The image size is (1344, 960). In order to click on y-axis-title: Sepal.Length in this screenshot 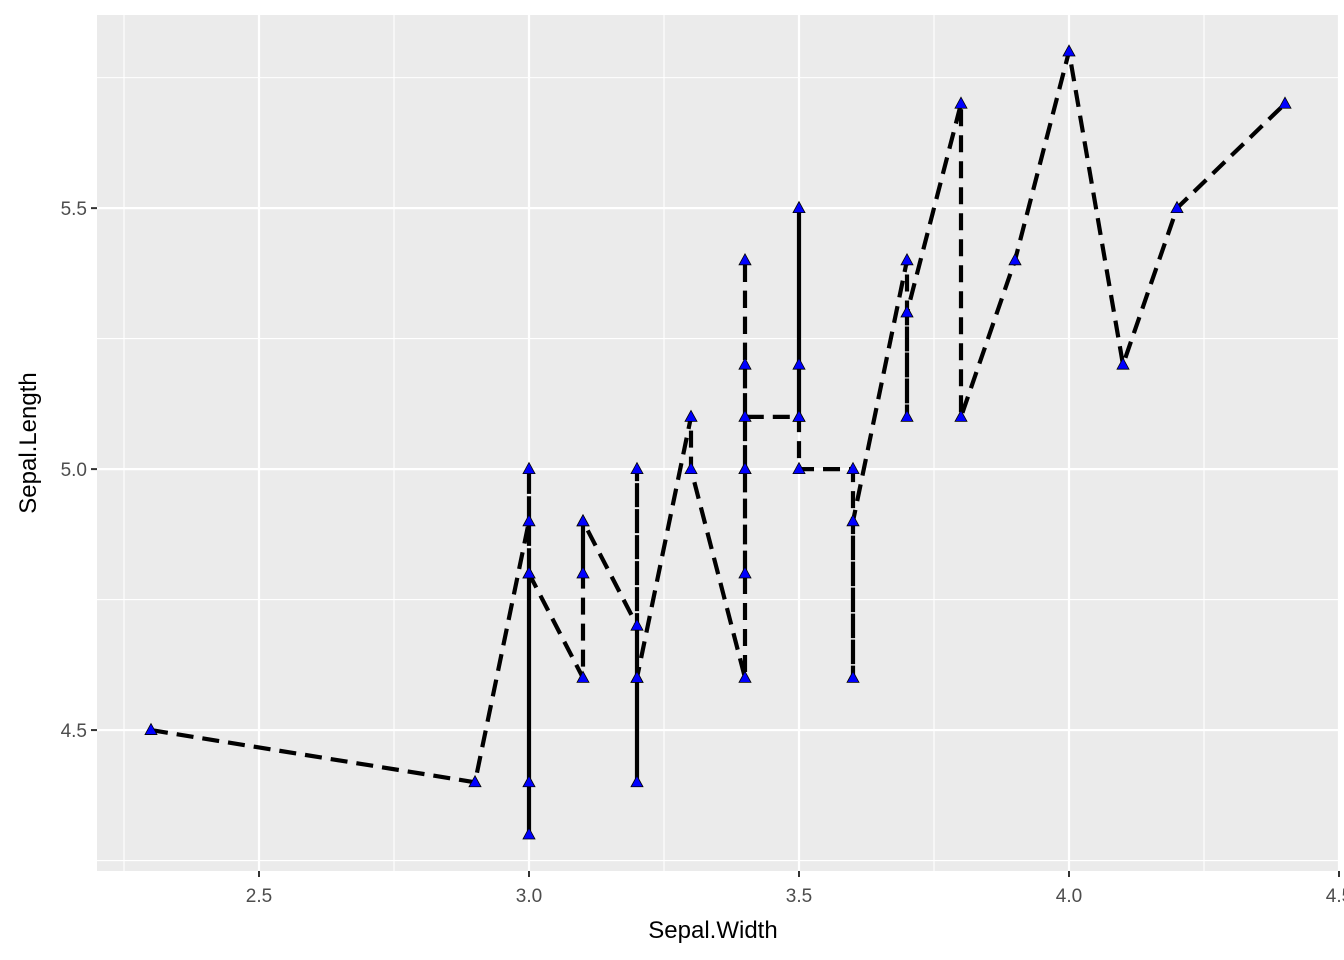, I will do `click(28, 442)`.